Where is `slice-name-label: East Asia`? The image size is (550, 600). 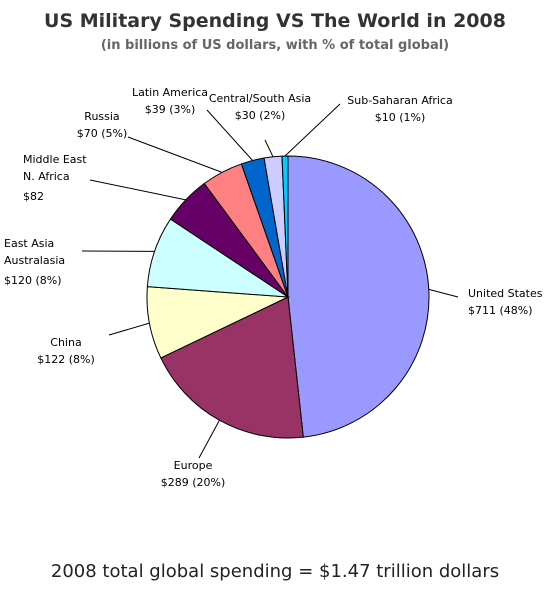
slice-name-label: East Asia is located at coordinates (29, 243).